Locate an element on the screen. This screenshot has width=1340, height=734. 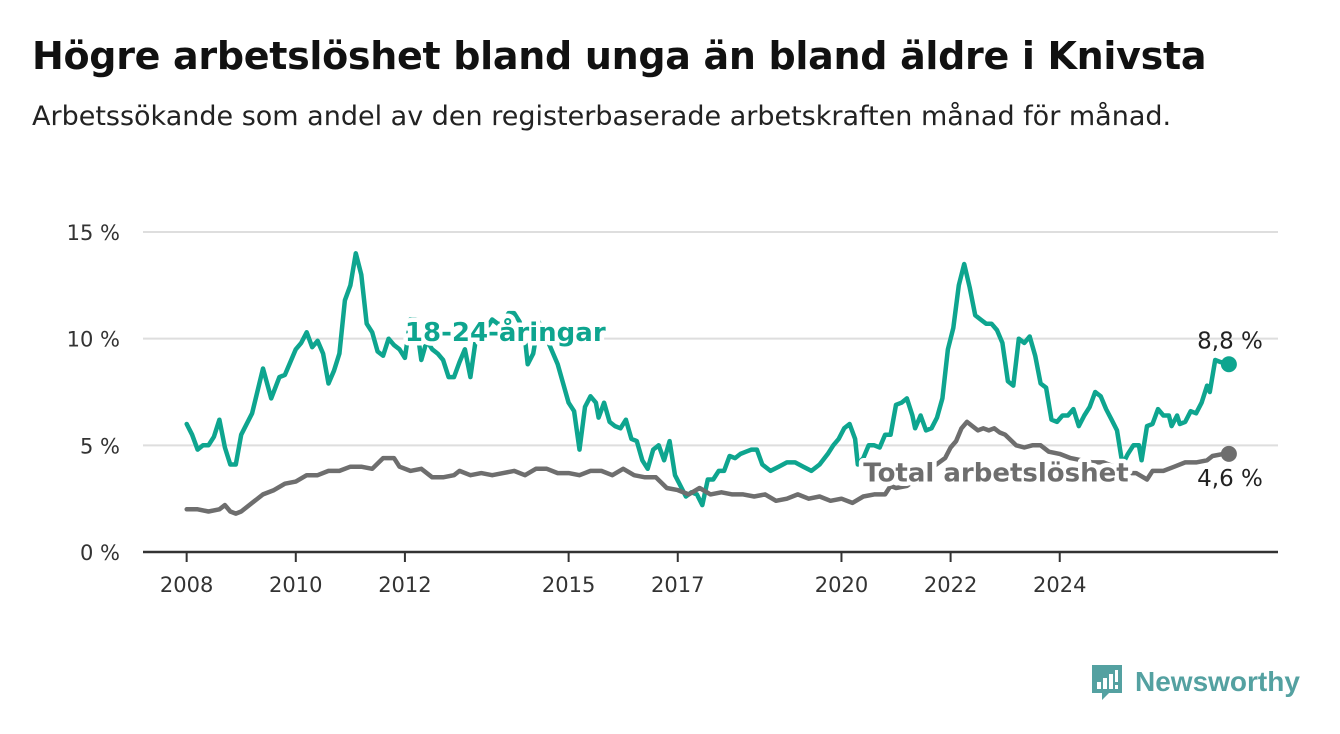
newsworthy-logo: Newsworthy is located at coordinates (1194, 682).